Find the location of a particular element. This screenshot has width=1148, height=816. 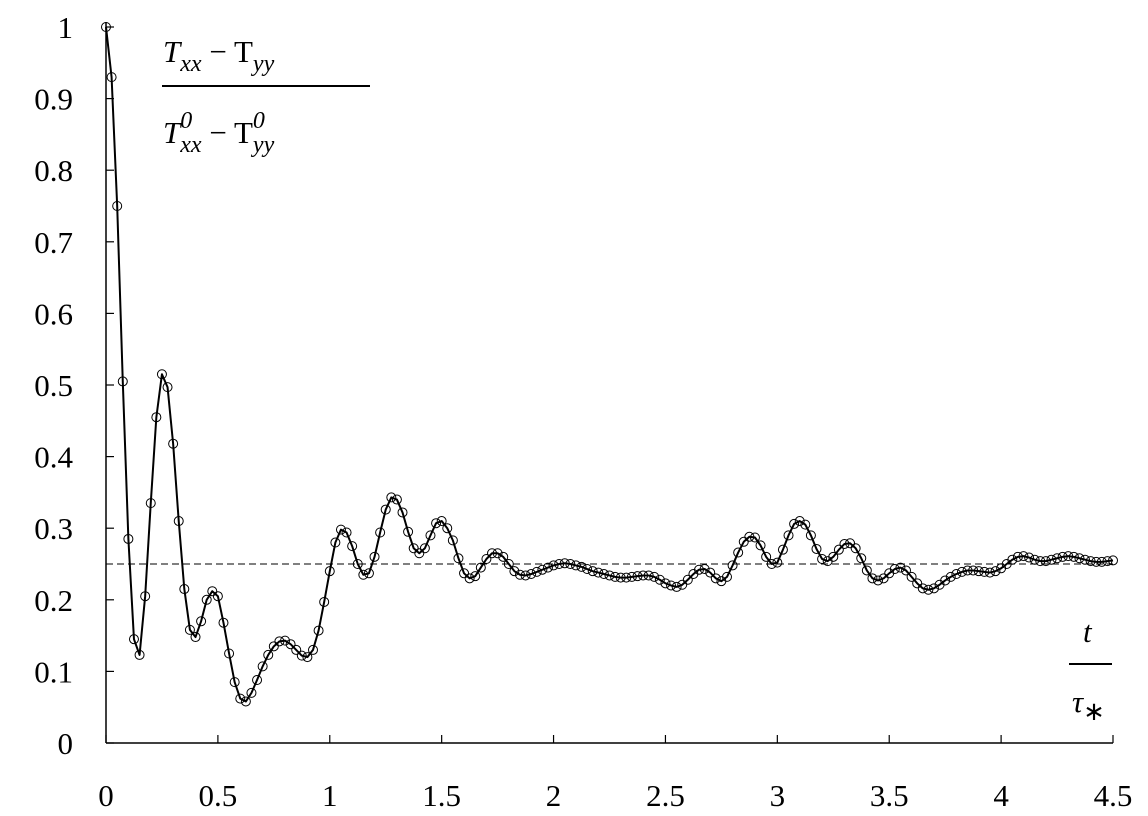

x-tick-label: 1 is located at coordinates (330, 795).